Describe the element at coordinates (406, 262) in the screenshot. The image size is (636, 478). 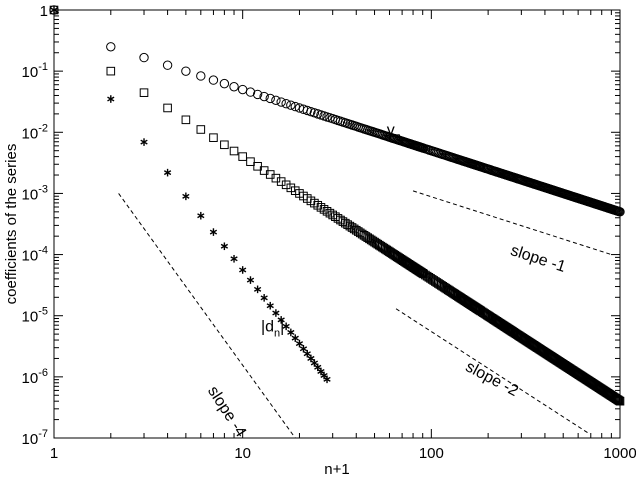
I see `annotation-label: an` at that location.